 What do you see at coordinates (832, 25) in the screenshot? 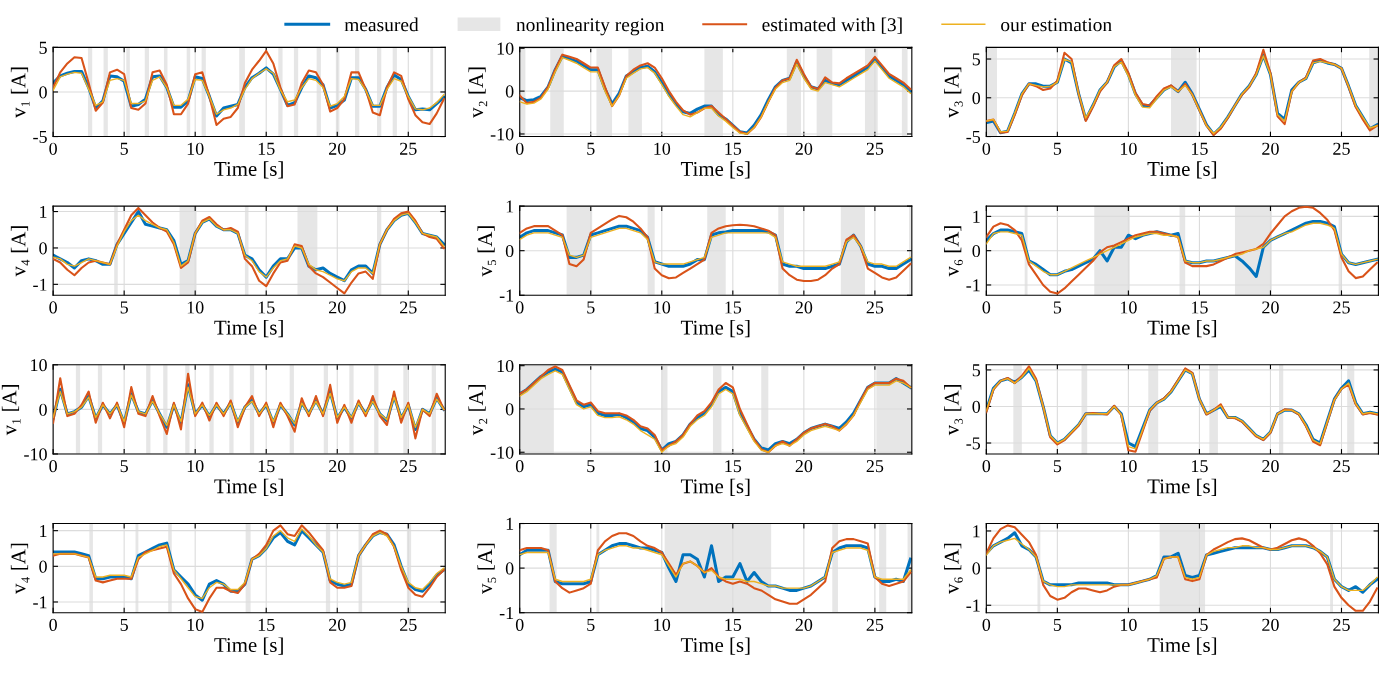
I see `legend-label: estimated with [3]` at bounding box center [832, 25].